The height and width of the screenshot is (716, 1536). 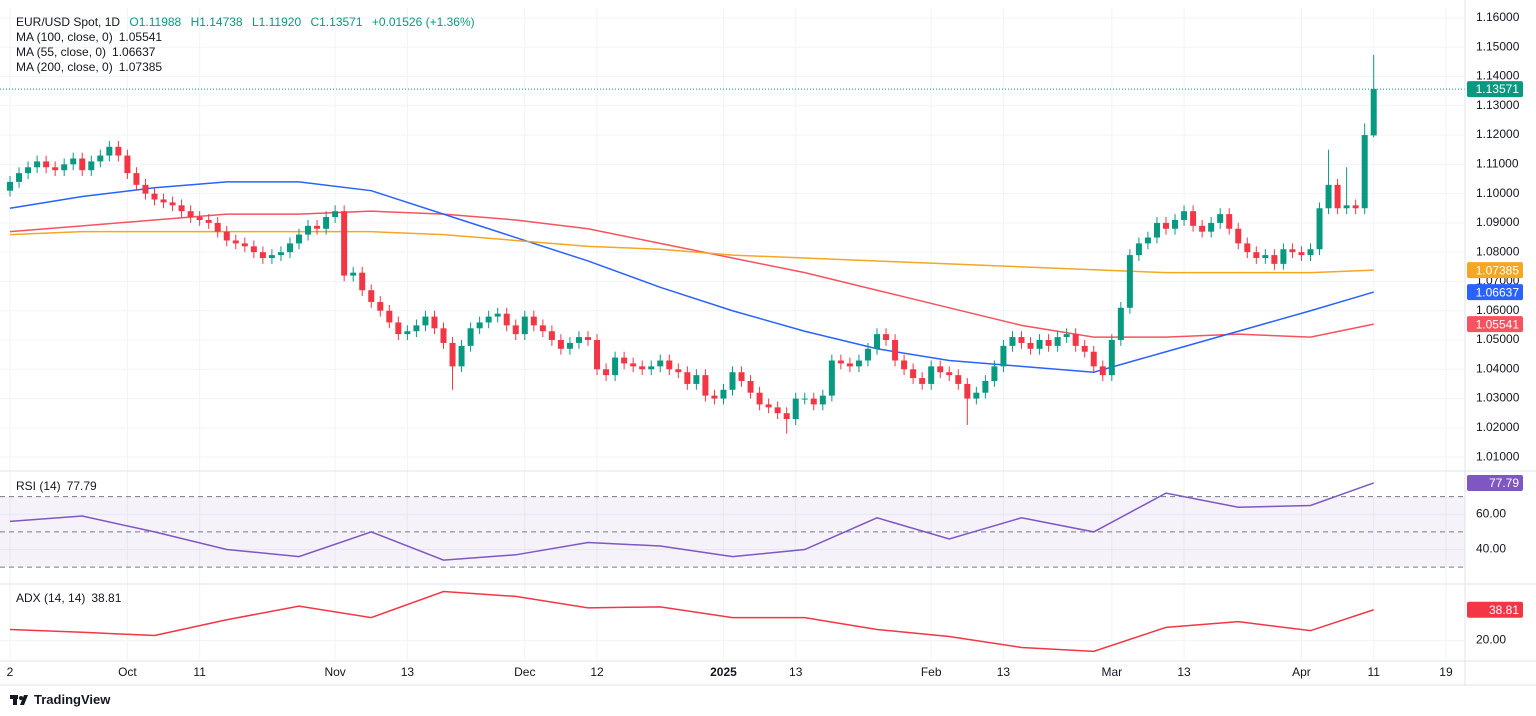 What do you see at coordinates (1498, 310) in the screenshot?
I see `y-tick-label: 1.06000` at bounding box center [1498, 310].